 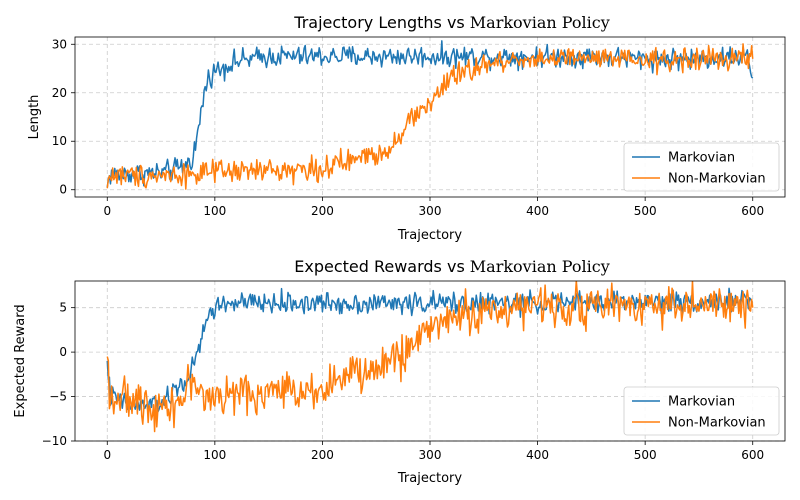 I want to click on y-tick-label: 5, so click(x=63, y=308).